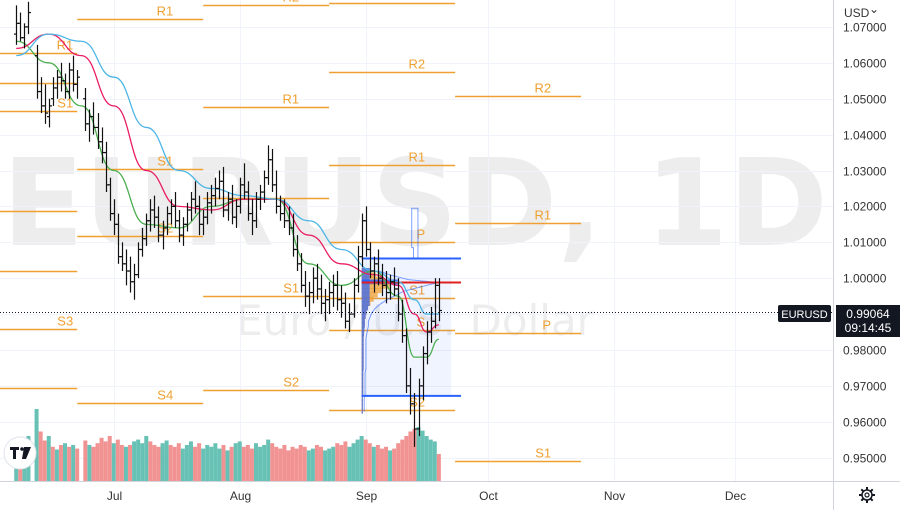 The width and height of the screenshot is (900, 510). What do you see at coordinates (874, 9) in the screenshot?
I see `chevron-down-icon: ⌄` at bounding box center [874, 9].